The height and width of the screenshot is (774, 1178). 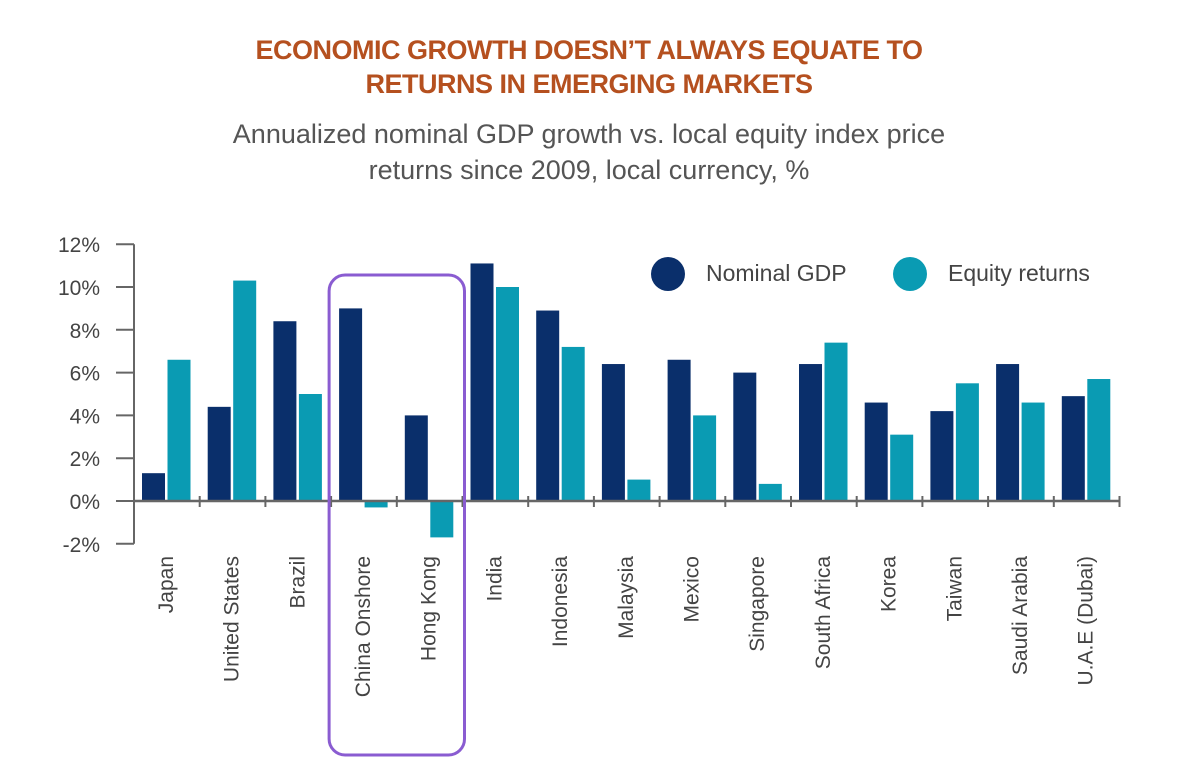 I want to click on chart-title-line-2: RETURNS IN EMERGING MARKETS, so click(x=589, y=84).